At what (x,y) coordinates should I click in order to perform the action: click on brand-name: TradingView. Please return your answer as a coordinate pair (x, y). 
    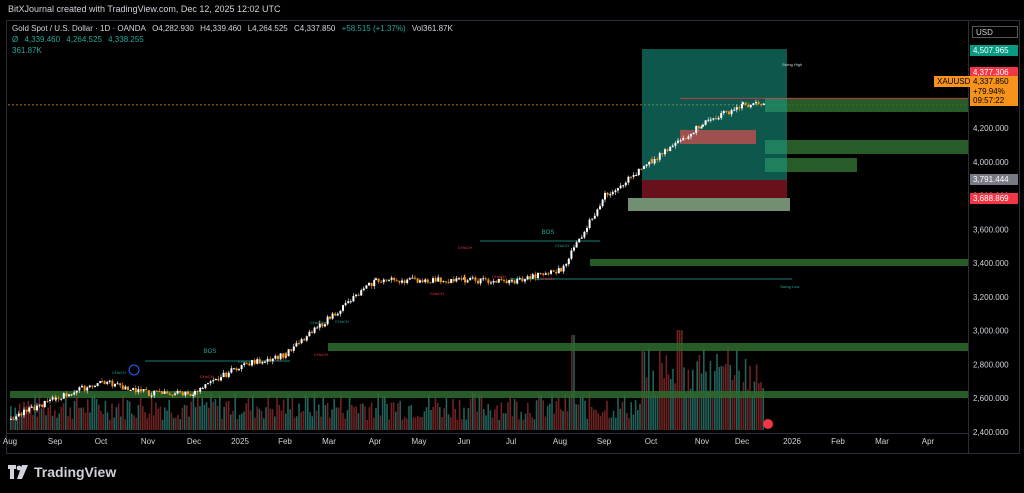
    Looking at the image, I should click on (75, 472).